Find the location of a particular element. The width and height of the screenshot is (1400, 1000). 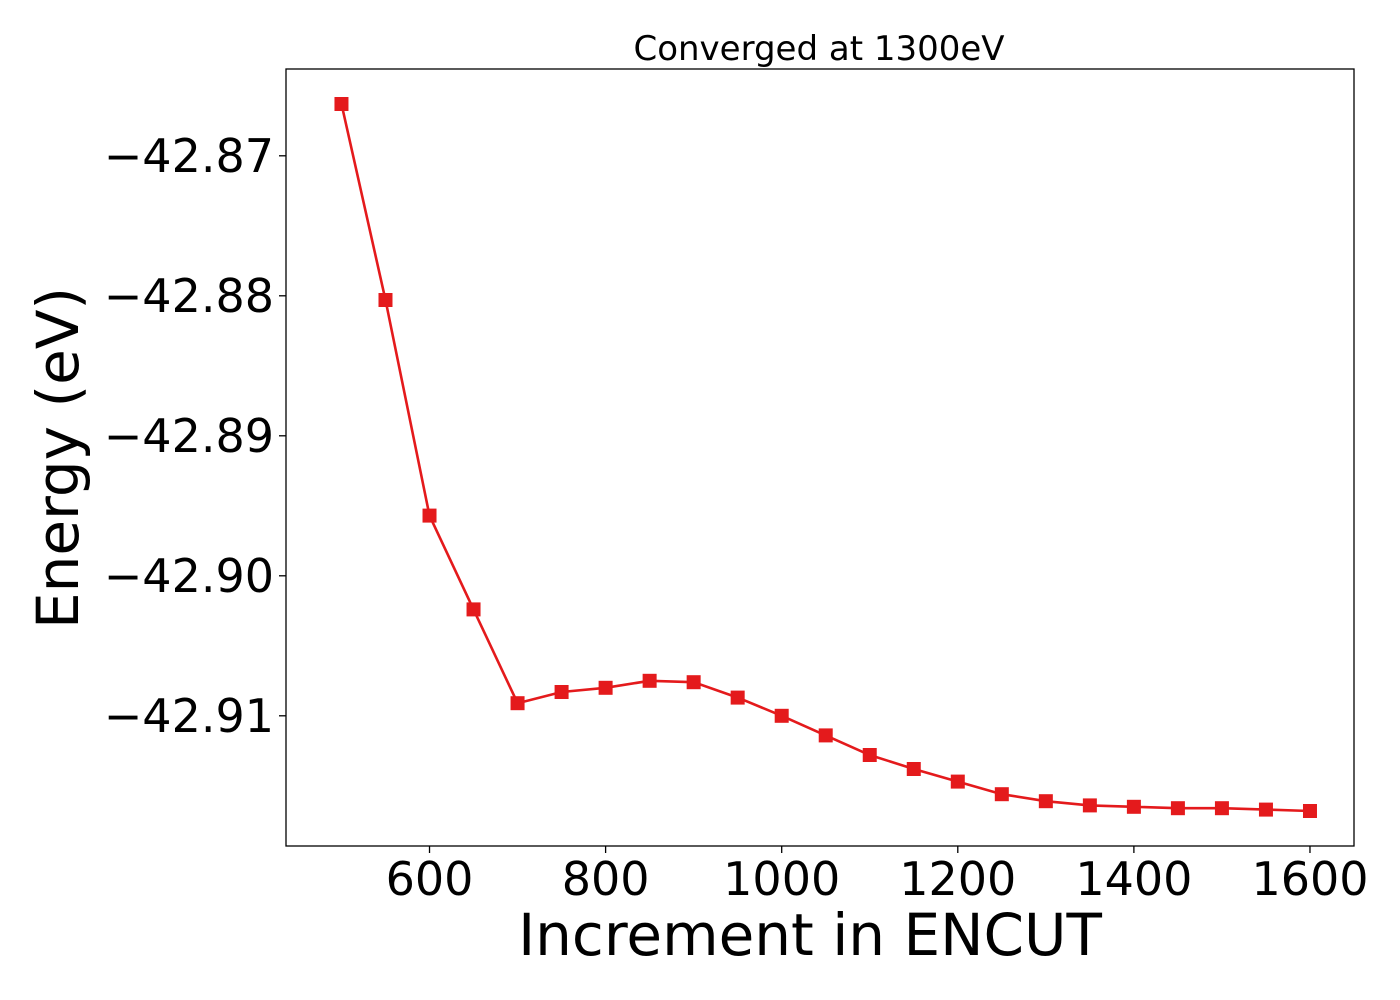

y-tick-label: −42.89 is located at coordinates (189, 436).